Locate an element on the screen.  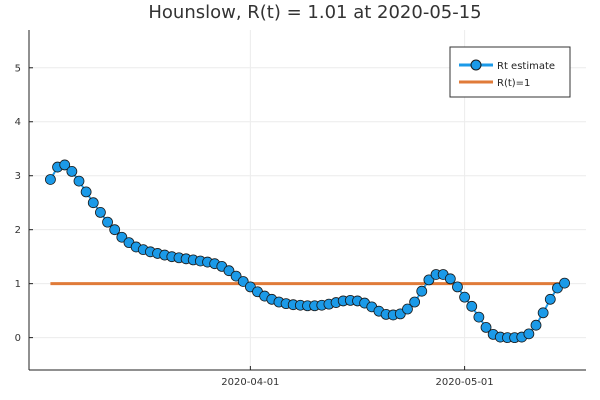
y-tick-label: 0 is located at coordinates (18, 338).